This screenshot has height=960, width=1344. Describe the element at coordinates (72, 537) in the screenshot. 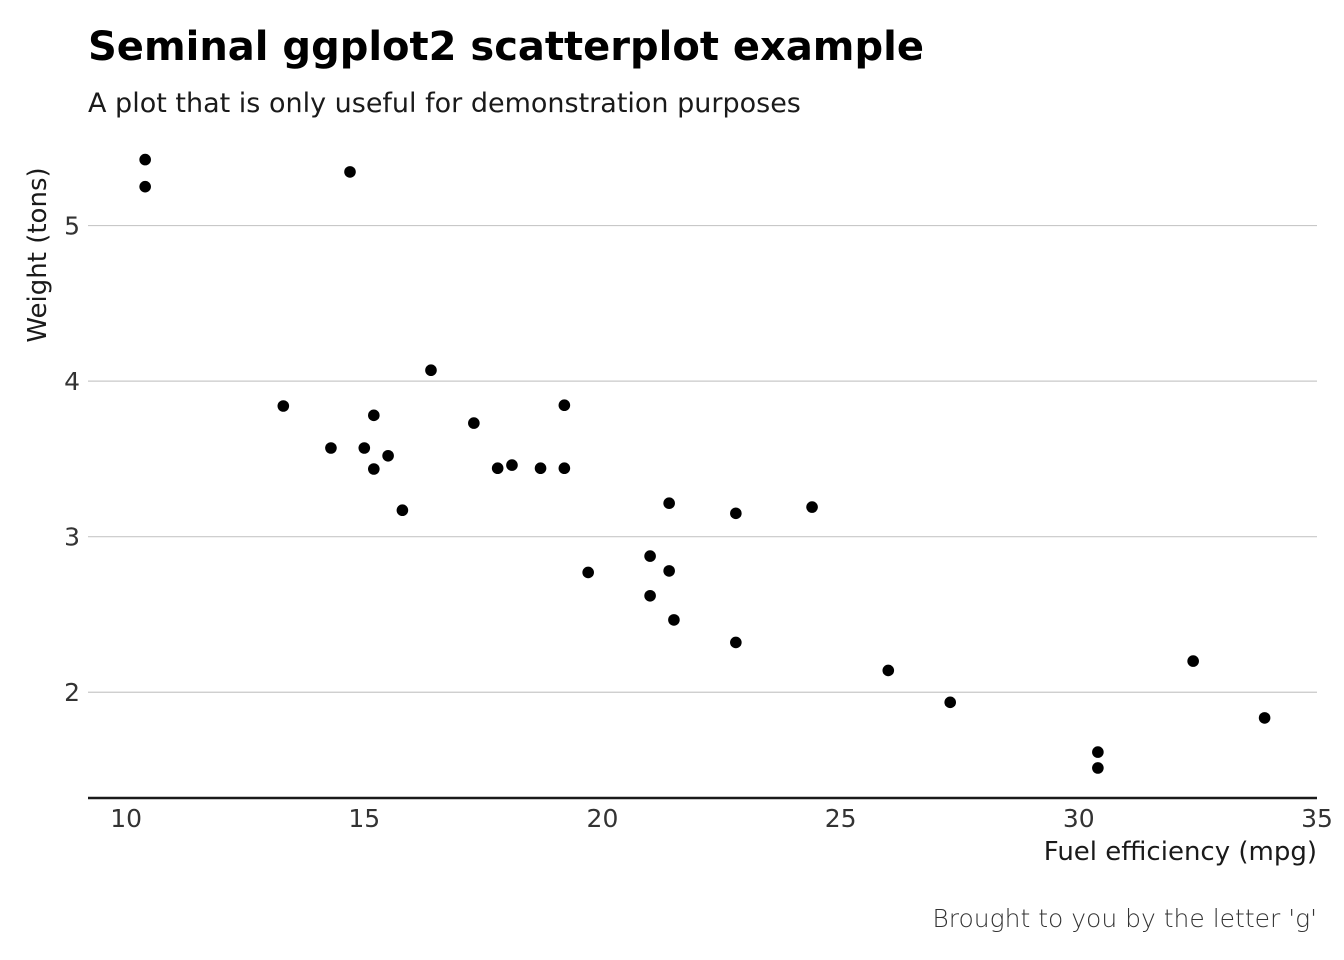

I see `y-tick-label: 3` at that location.